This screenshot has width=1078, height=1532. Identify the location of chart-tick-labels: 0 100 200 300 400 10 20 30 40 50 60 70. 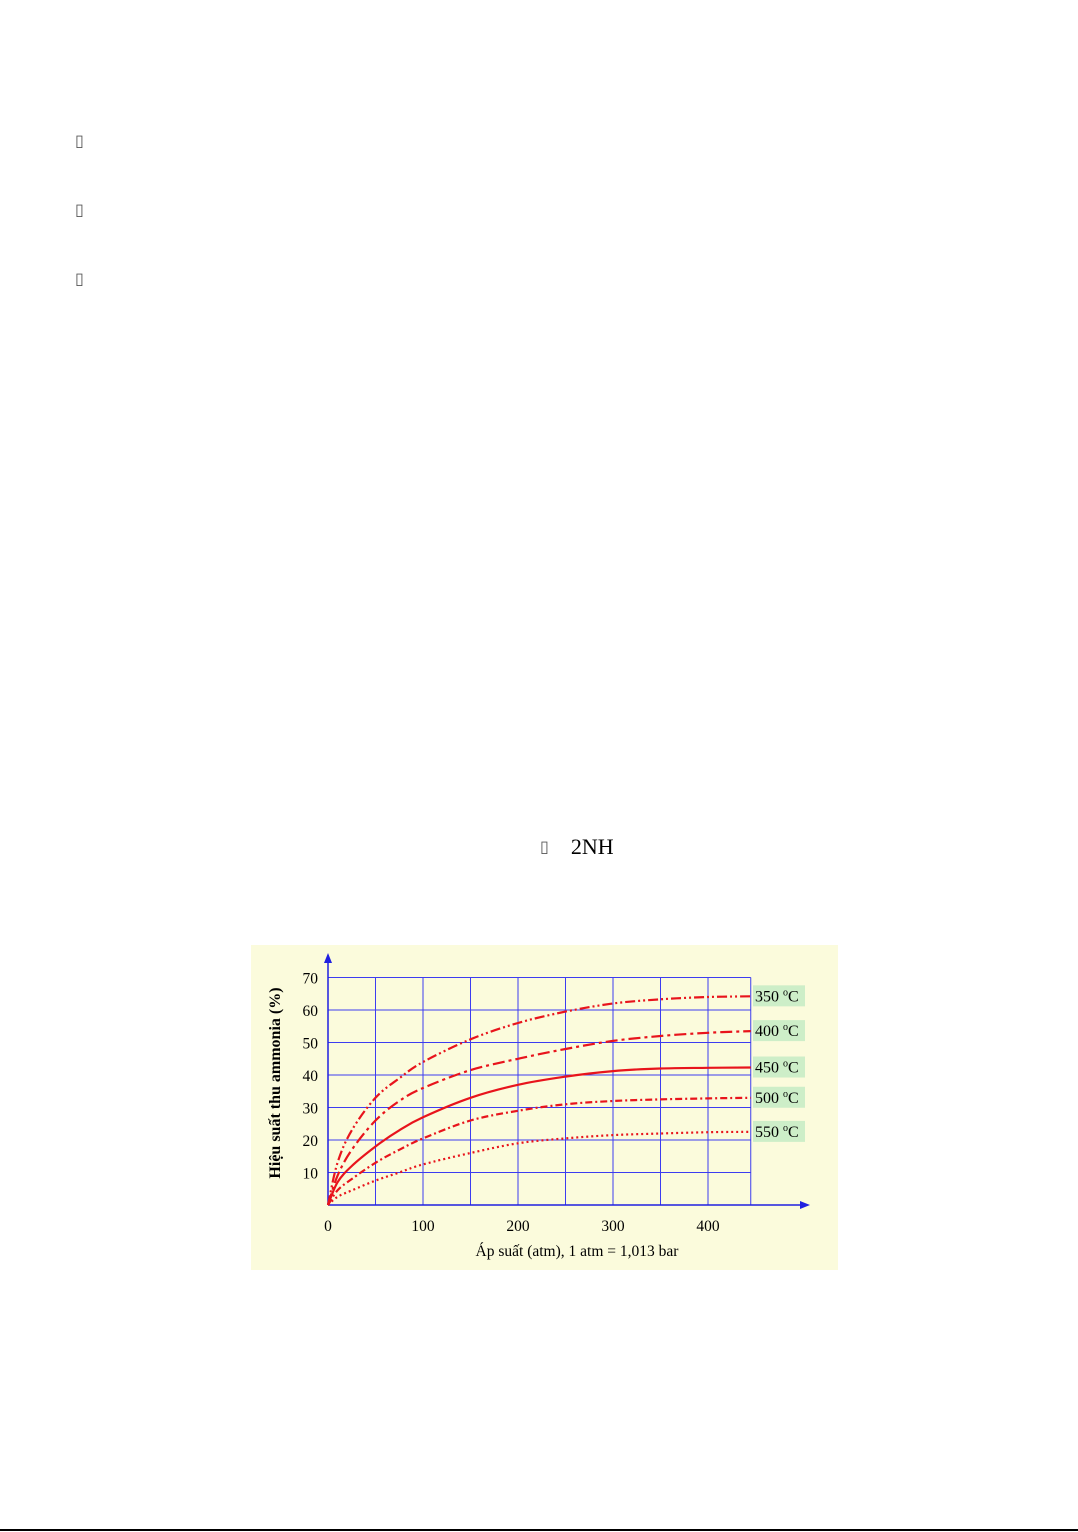
(511, 1103).